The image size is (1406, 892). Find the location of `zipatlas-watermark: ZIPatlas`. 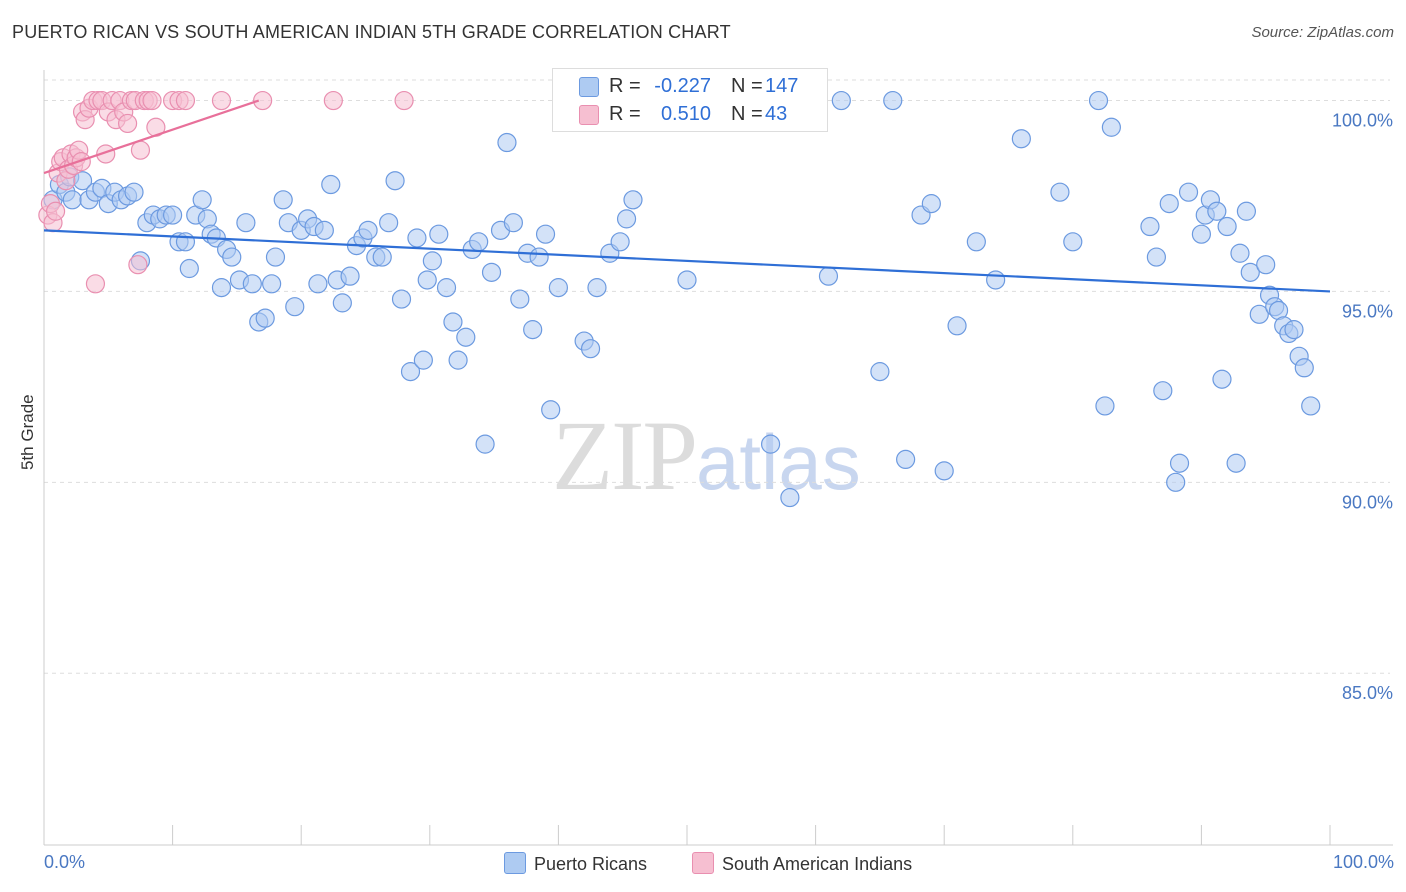

zipatlas-watermark: ZIPatlas is located at coordinates (706, 455).